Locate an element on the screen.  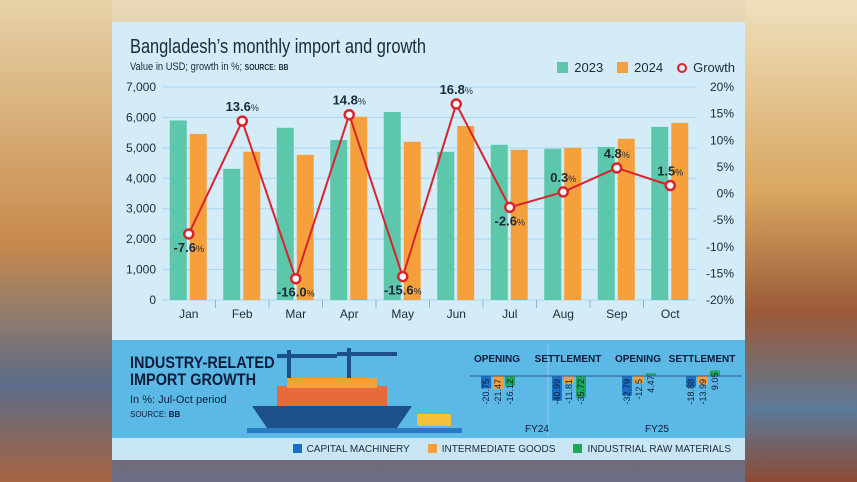
growth-data-label: 4.8% is located at coordinates (617, 153).